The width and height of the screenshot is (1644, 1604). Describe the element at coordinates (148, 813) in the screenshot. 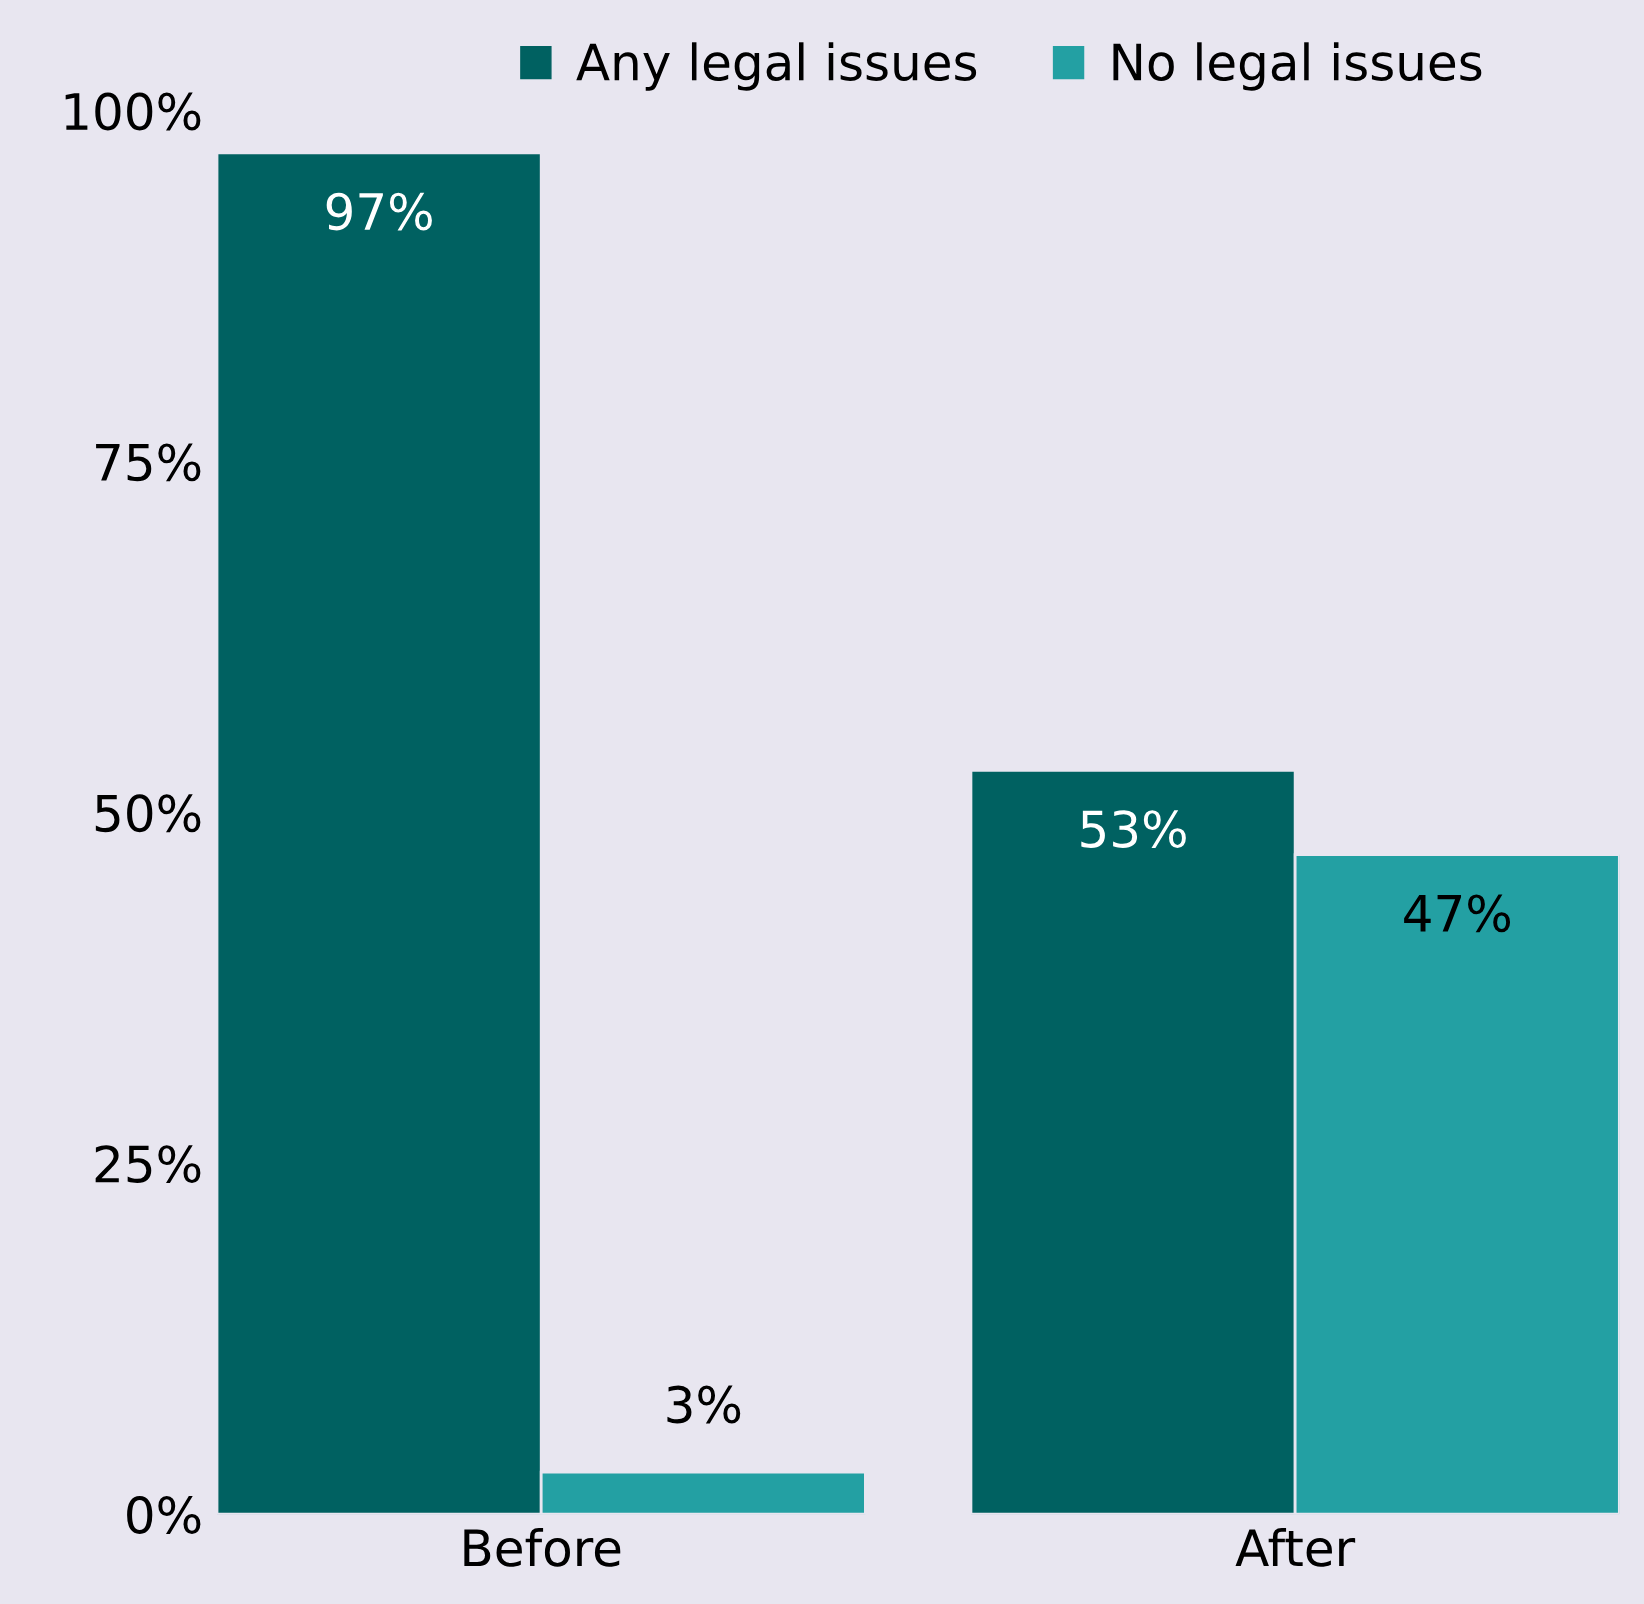

I see `y-tick-label: 50%` at that location.